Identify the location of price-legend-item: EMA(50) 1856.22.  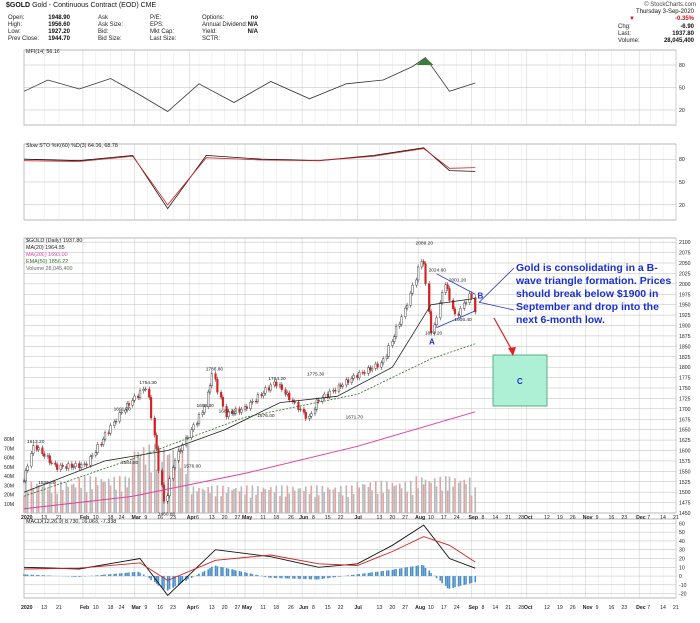
(47, 262).